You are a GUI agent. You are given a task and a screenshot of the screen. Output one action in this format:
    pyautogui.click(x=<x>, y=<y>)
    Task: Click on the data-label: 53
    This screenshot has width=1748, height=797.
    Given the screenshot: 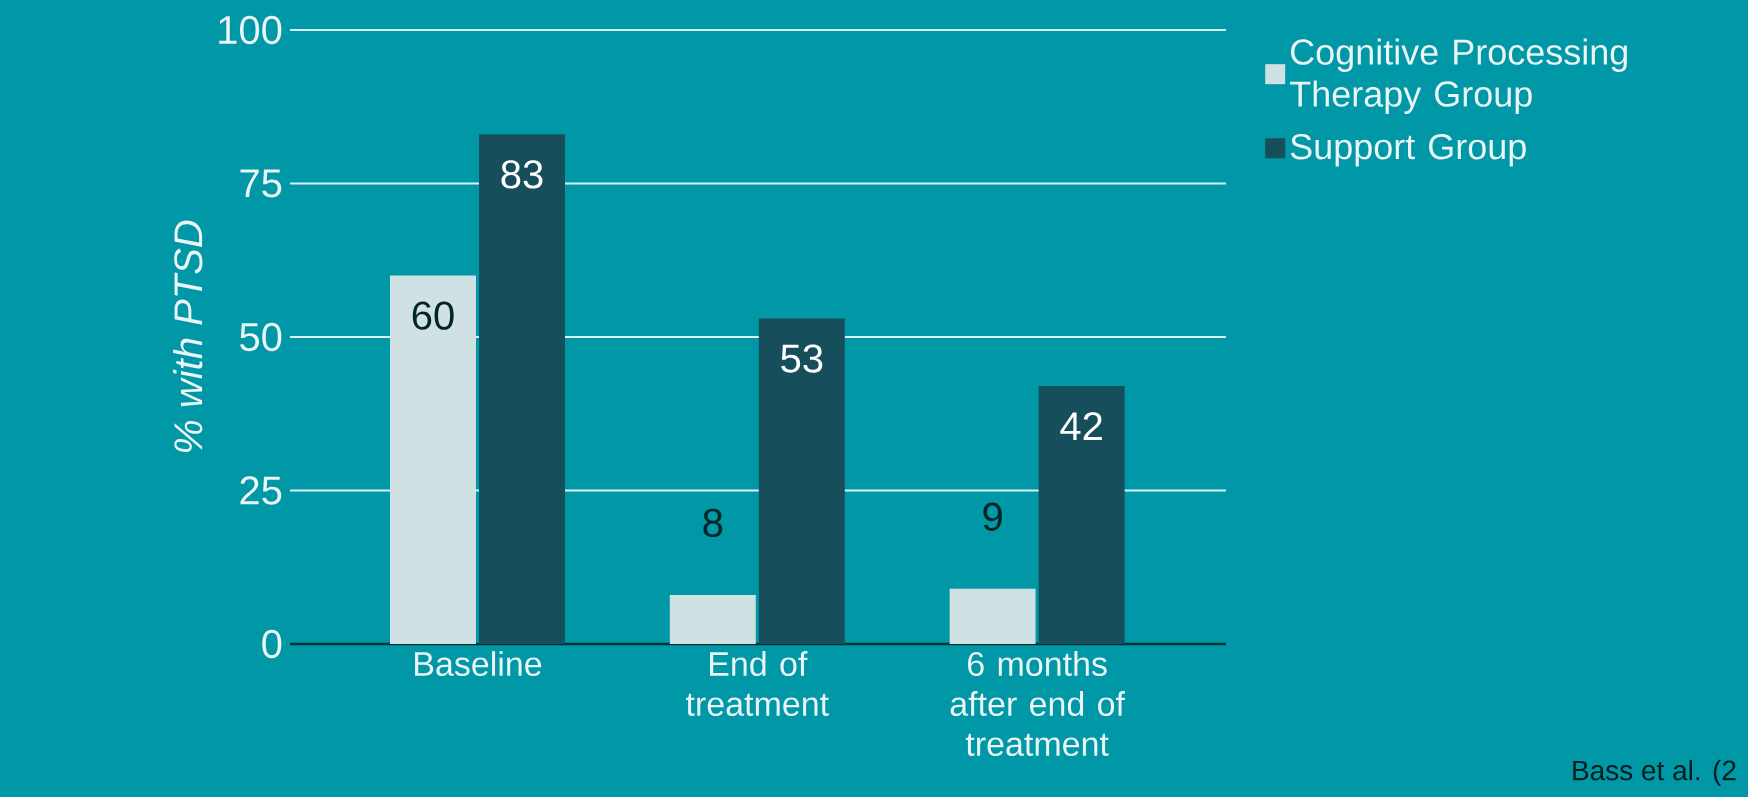 What is the action you would take?
    pyautogui.click(x=802, y=358)
    